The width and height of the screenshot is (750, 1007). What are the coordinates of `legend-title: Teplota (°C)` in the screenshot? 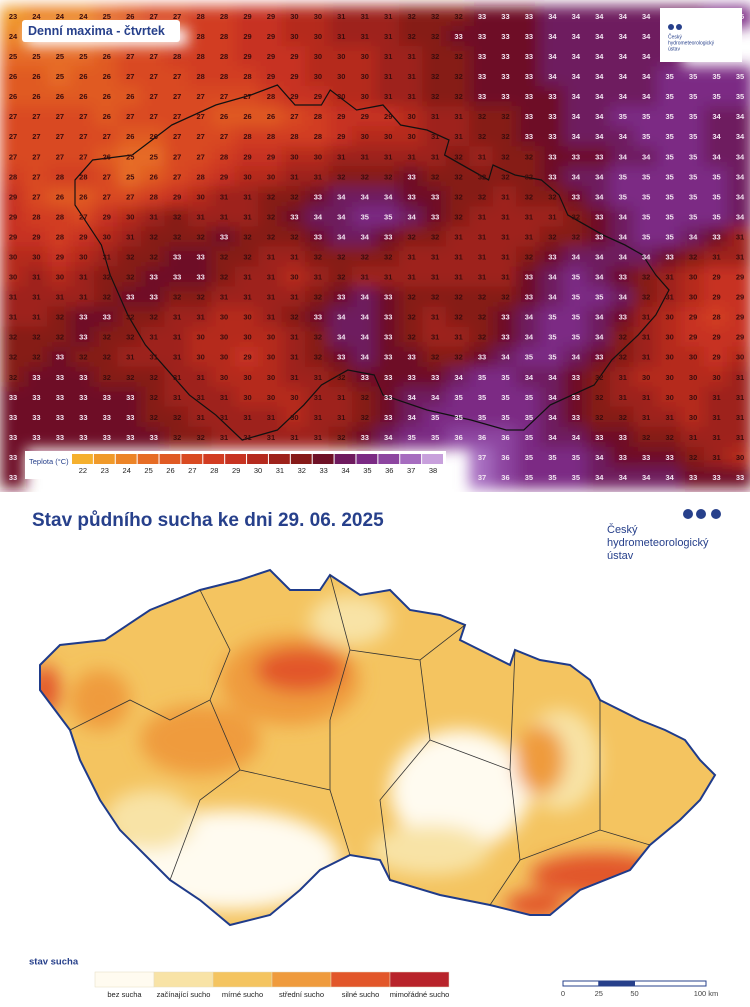 It's located at (49, 461).